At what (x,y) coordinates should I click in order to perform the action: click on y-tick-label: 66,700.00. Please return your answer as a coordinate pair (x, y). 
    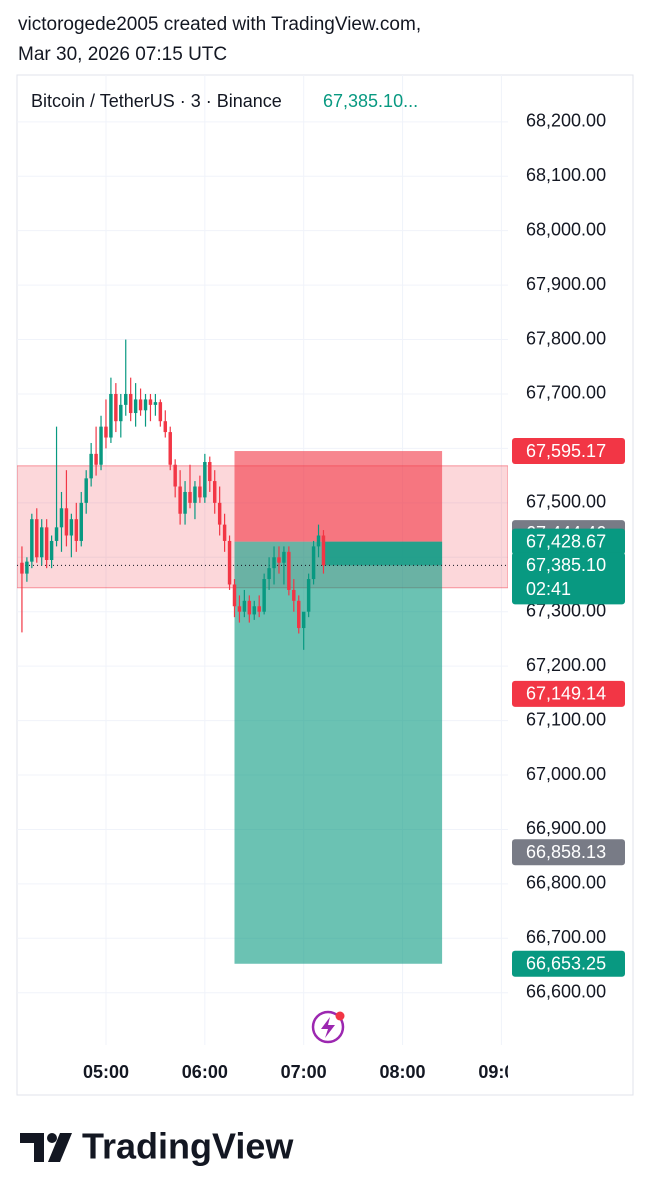
    Looking at the image, I should click on (566, 937).